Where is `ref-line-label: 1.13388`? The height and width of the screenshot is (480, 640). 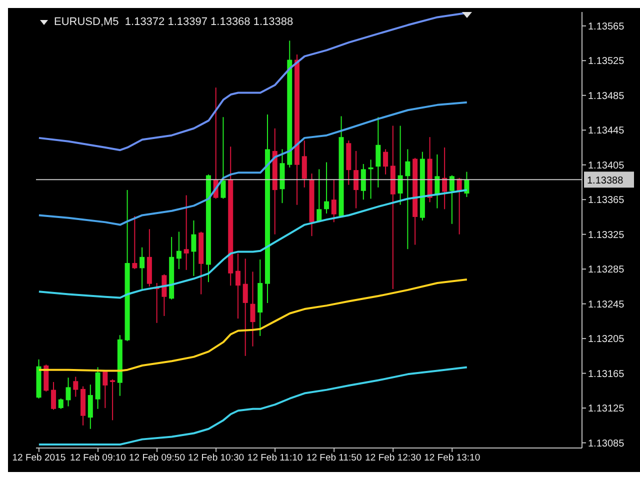 ref-line-label: 1.13388 is located at coordinates (605, 181).